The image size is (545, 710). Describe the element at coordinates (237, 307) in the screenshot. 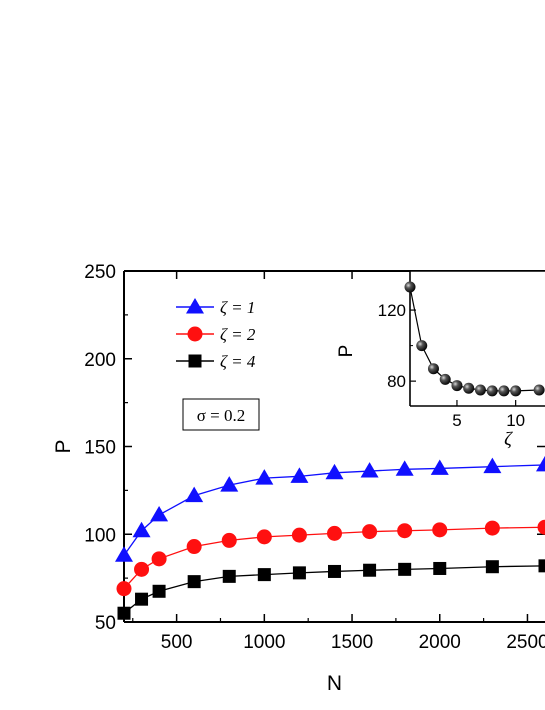

I see `legend-label: ζ = 1` at that location.